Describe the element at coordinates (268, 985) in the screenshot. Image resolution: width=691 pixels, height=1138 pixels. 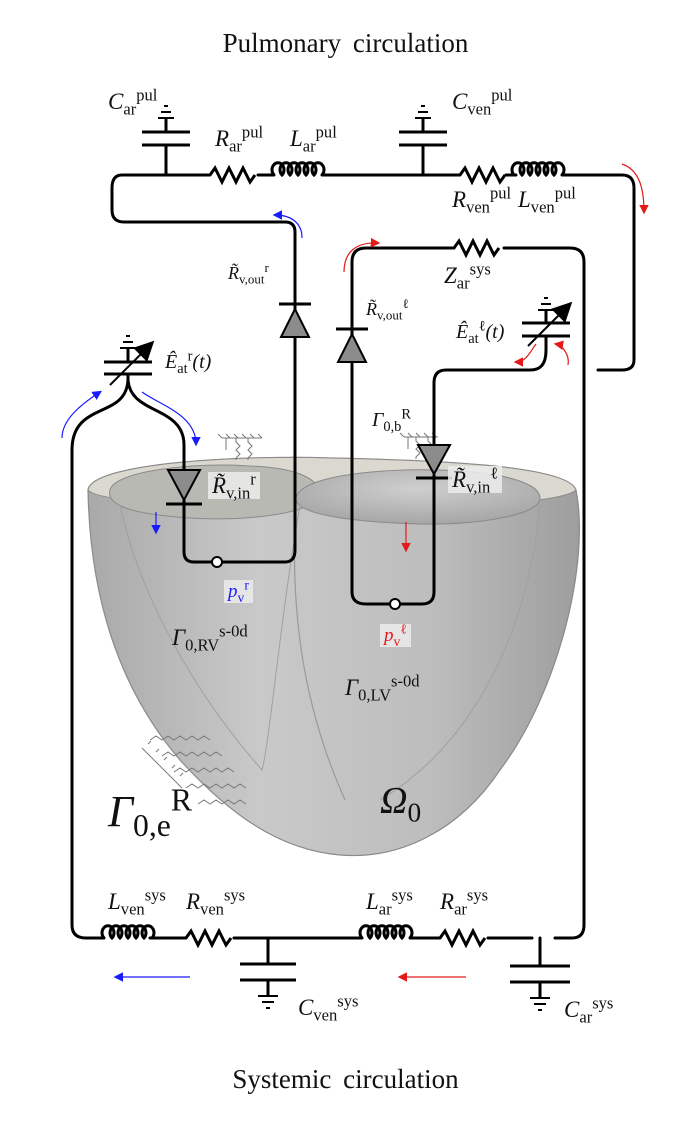
I see `capacitor-c-ven-sys` at that location.